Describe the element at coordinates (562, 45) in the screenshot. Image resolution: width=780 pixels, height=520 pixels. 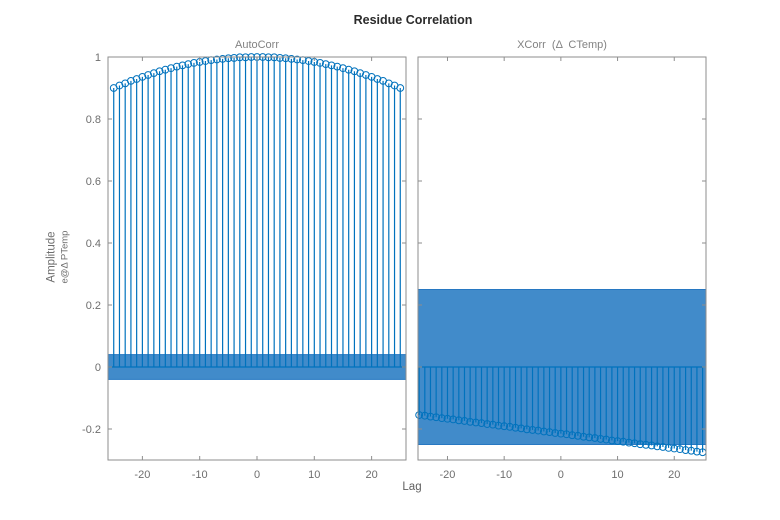
I see `xcorr-subplot-title: XCorr (Δ CTemp)` at that location.